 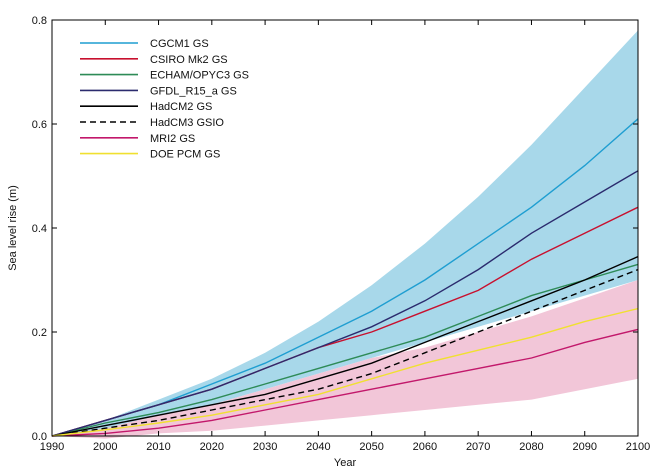 I want to click on legend-label: HadCM3 GSIO, so click(x=187, y=123).